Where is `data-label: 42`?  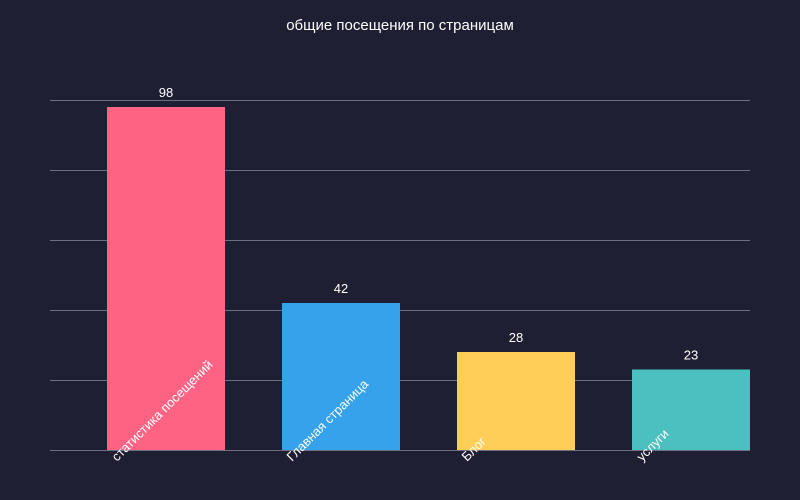
data-label: 42 is located at coordinates (341, 288).